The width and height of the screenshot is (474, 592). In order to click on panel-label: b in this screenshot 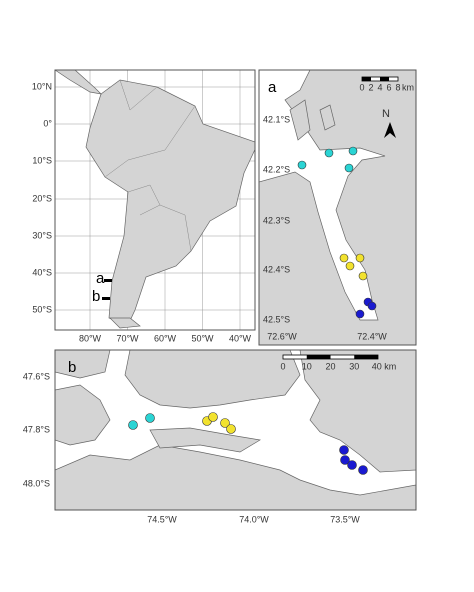, I will do `click(72, 367)`.